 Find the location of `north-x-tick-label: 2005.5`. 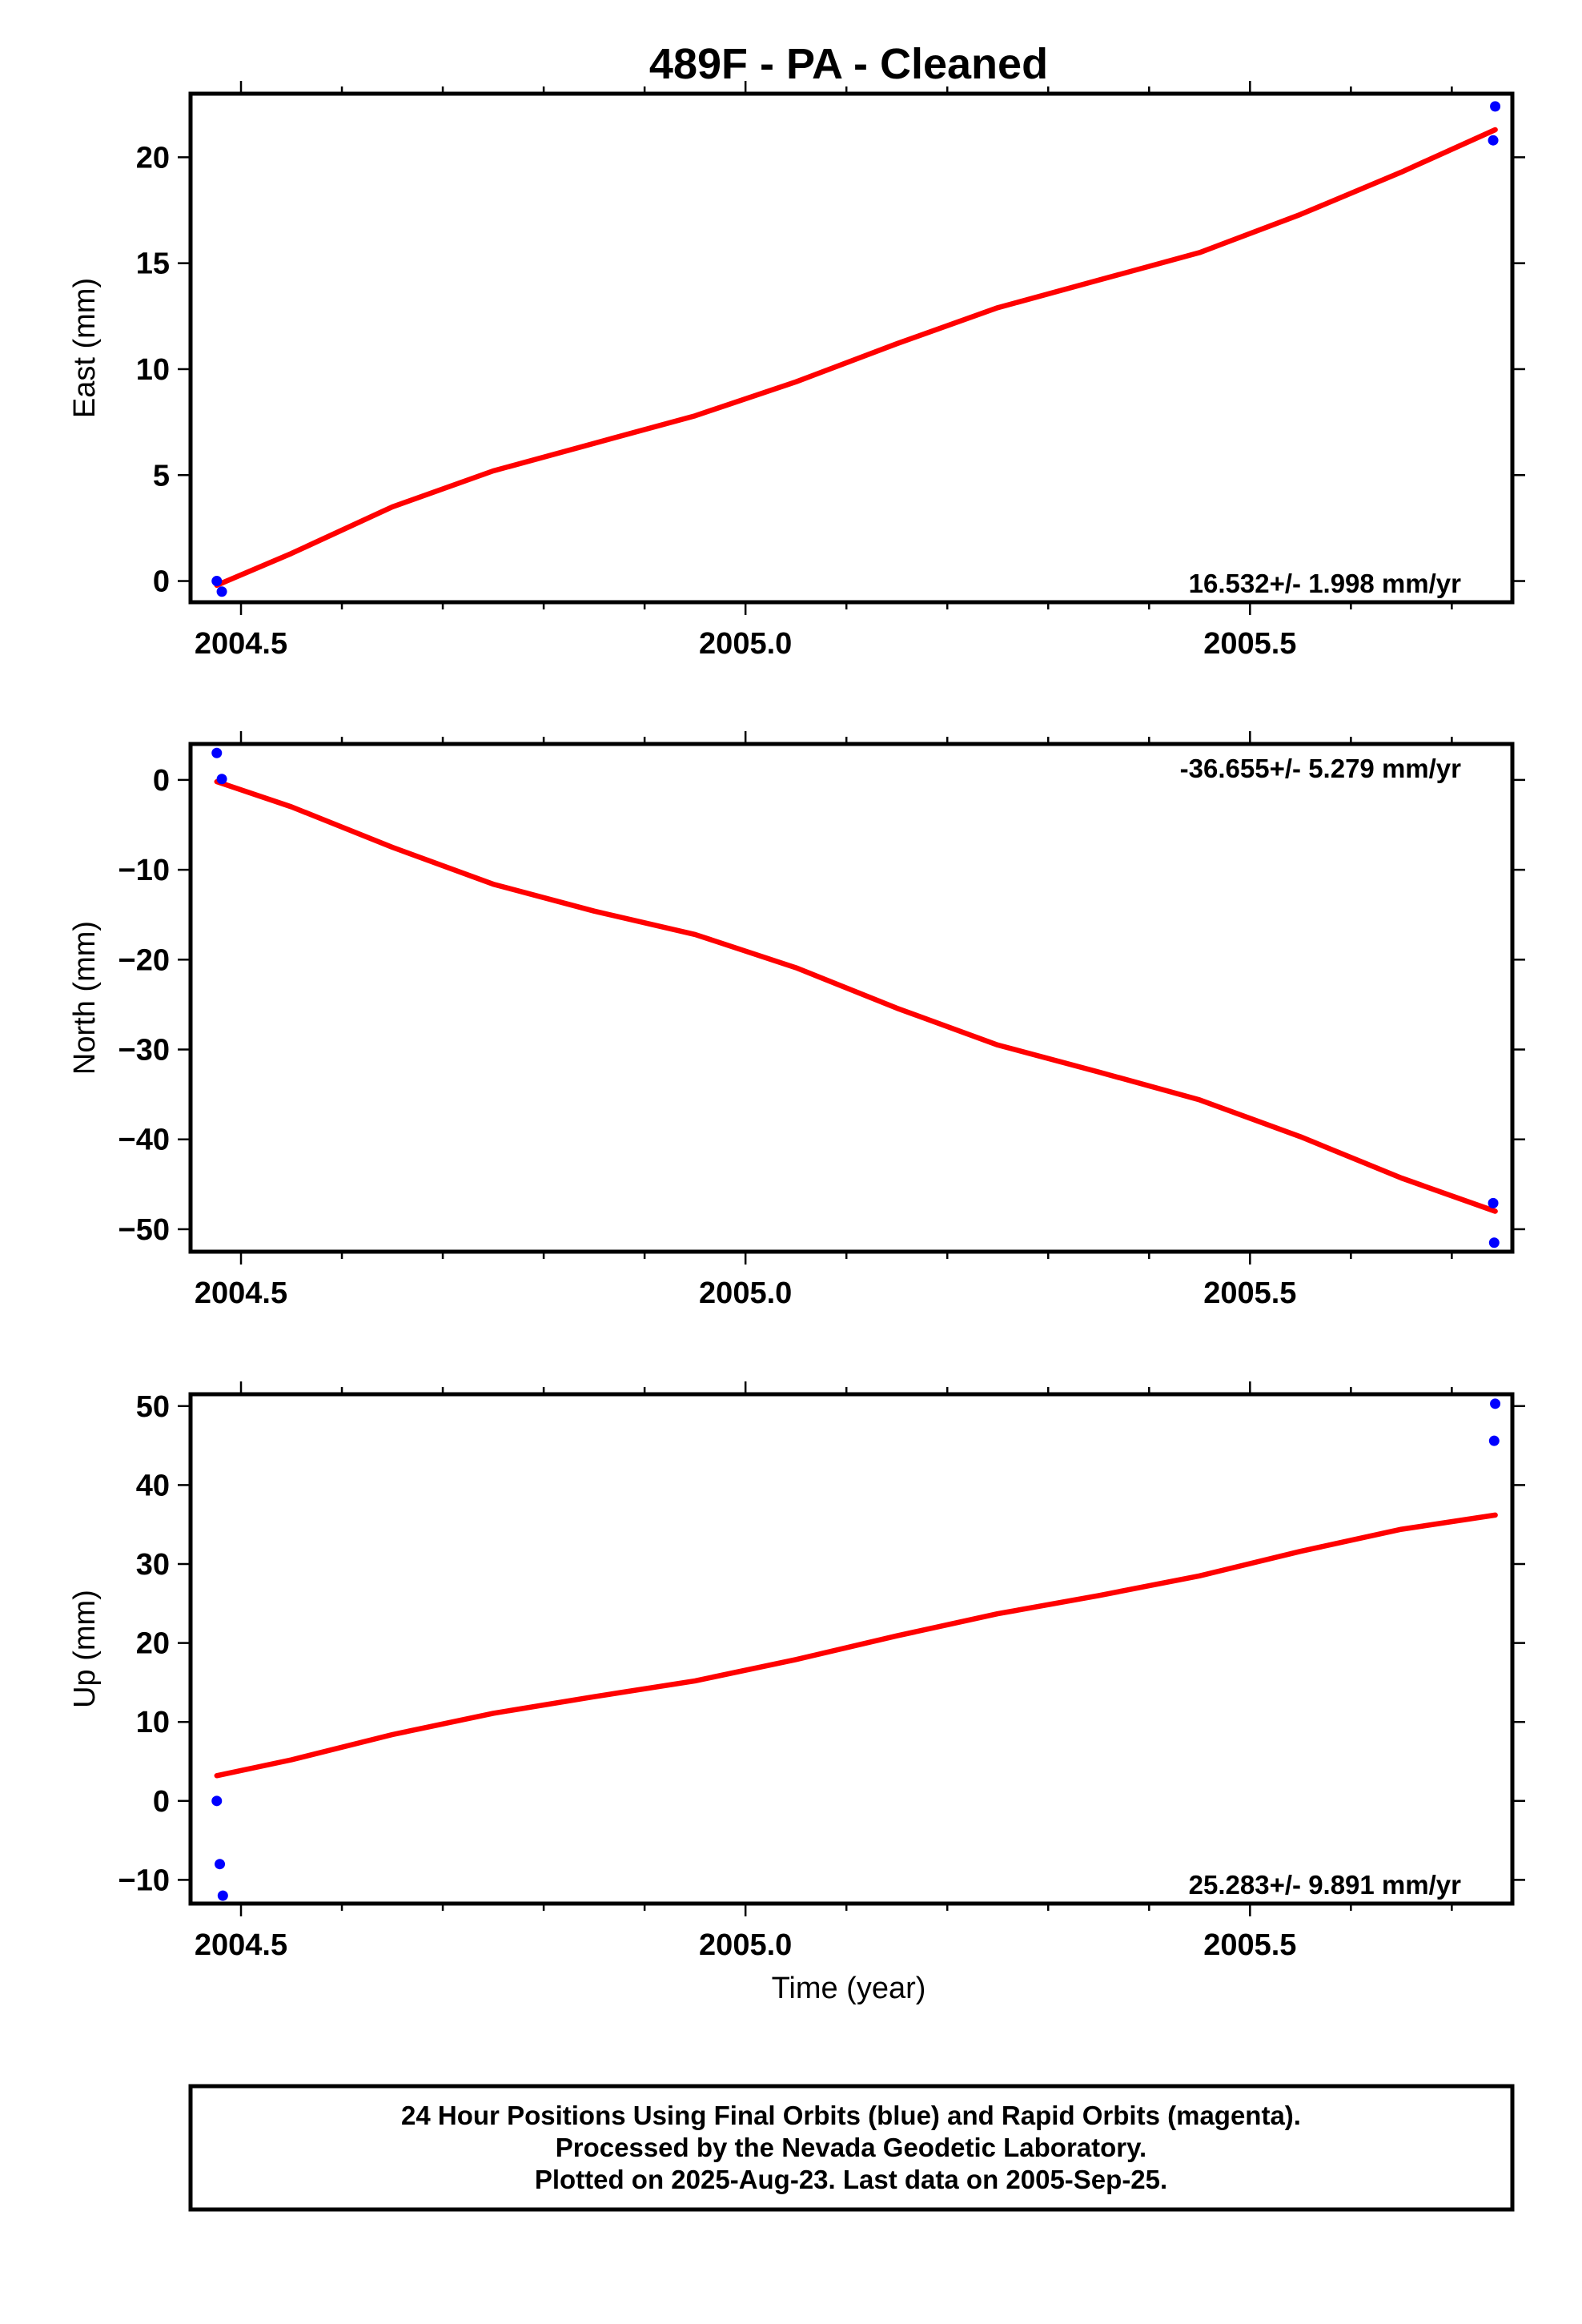

north-x-tick-label: 2005.5 is located at coordinates (1249, 1294).